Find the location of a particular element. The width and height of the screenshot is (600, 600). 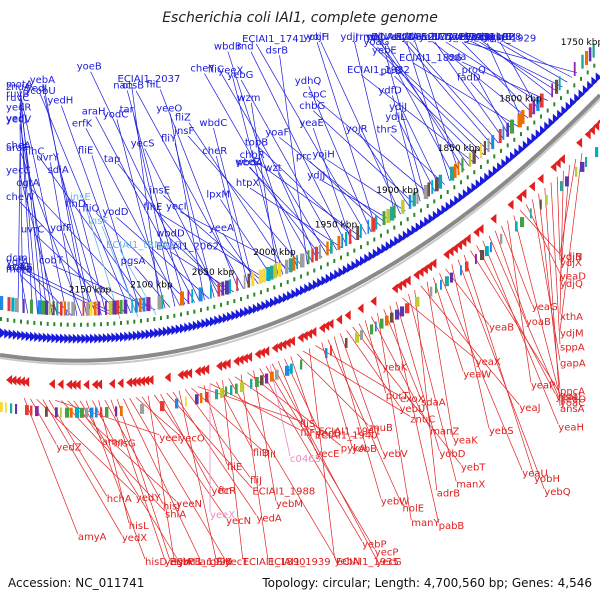

gene-label: adrB is located at coordinates (449, 493).